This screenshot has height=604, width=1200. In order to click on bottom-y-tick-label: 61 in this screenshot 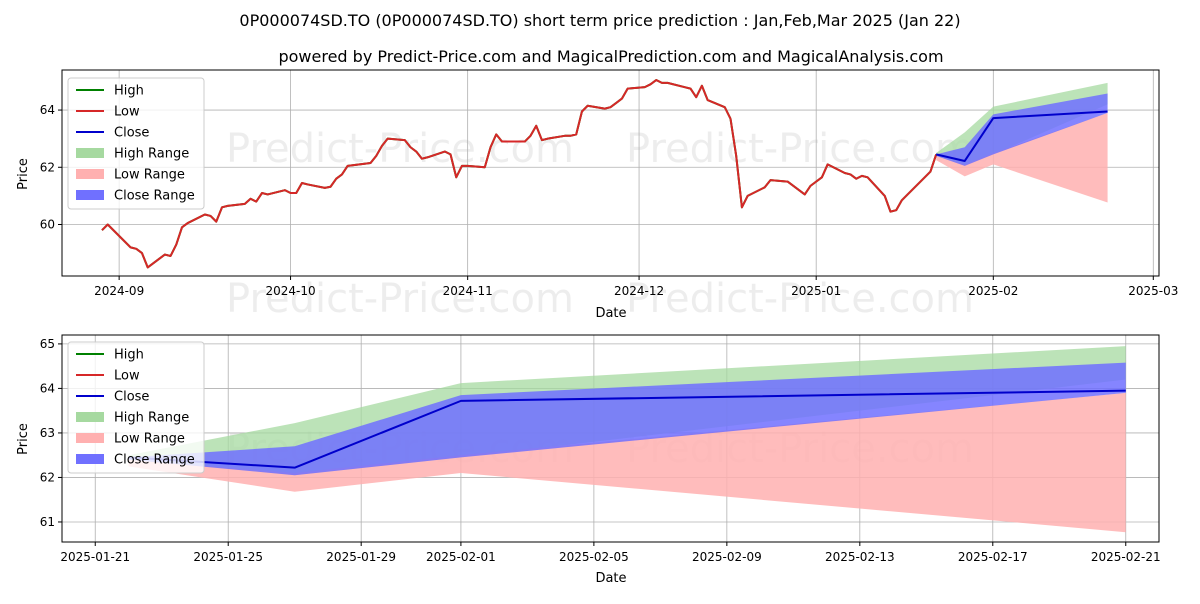, I will do `click(47, 522)`.